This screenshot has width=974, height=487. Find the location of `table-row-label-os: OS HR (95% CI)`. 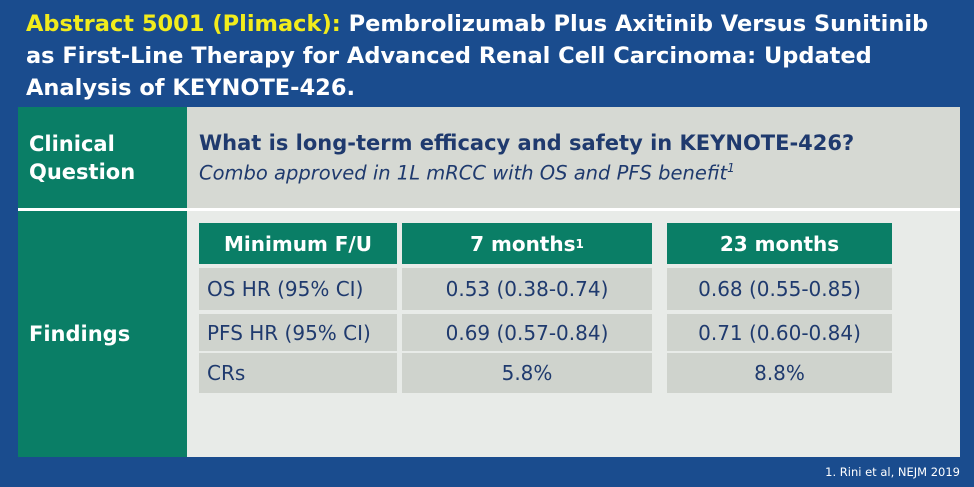

table-row-label-os: OS HR (95% CI) is located at coordinates (298, 289).